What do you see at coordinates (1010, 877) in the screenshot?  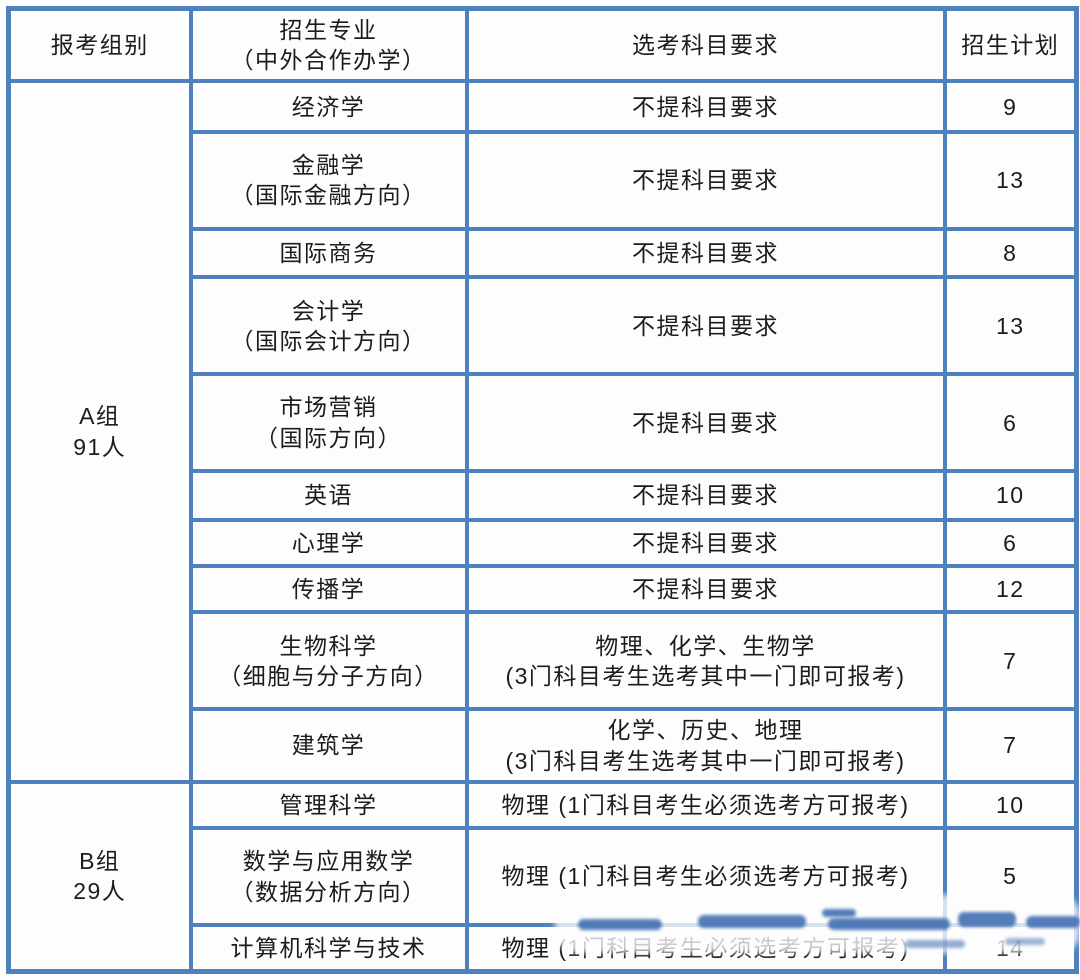 I see `plan-cell: 5` at bounding box center [1010, 877].